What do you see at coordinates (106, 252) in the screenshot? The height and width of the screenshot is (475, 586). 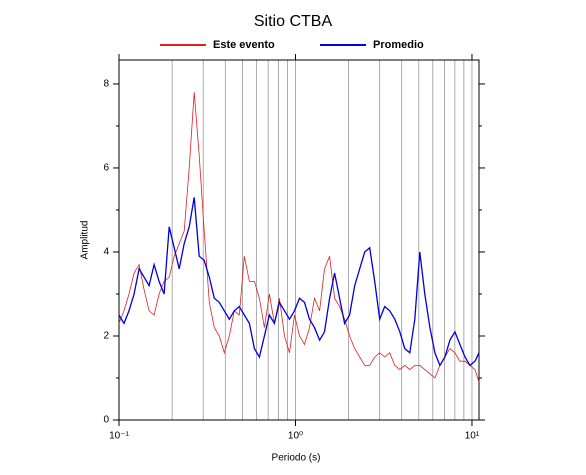 I see `y-tick-label: 4` at bounding box center [106, 252].